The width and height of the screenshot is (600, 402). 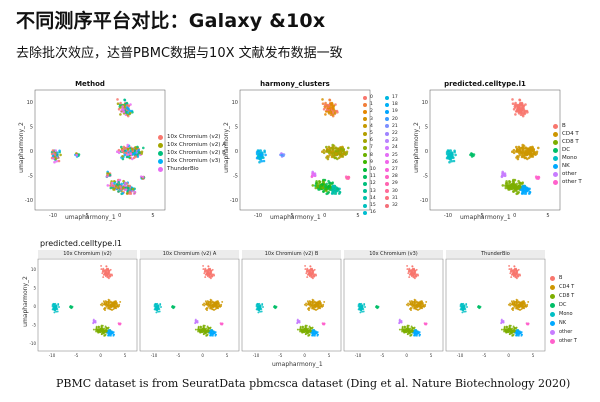 I want to click on legend-item: 4, so click(x=369, y=126).